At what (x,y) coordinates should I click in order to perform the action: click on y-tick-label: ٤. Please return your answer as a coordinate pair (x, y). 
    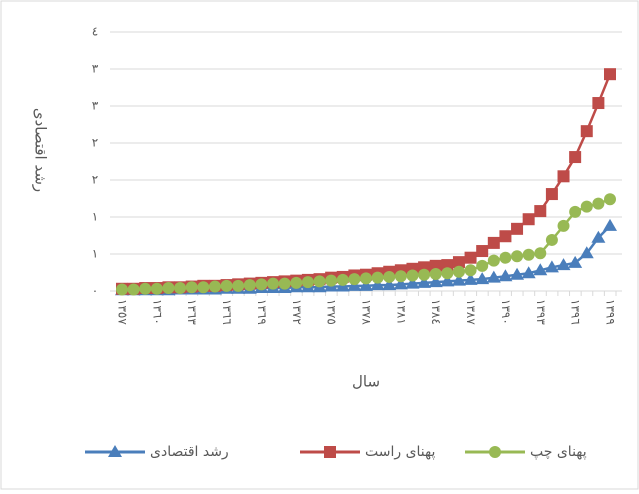
    Looking at the image, I should click on (95, 32).